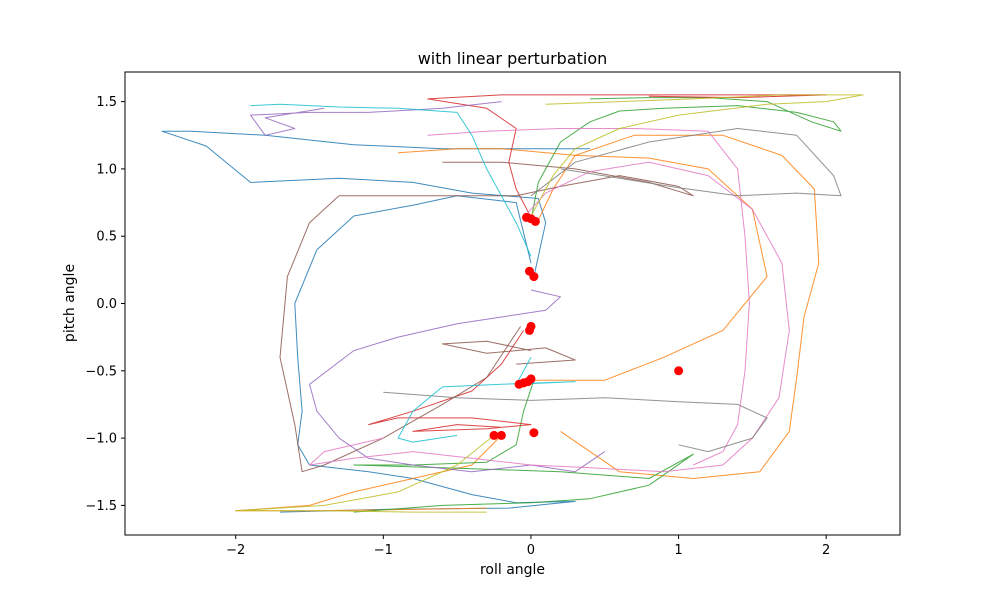  What do you see at coordinates (101, 439) in the screenshot?
I see `y-tick-label: −1.0` at bounding box center [101, 439].